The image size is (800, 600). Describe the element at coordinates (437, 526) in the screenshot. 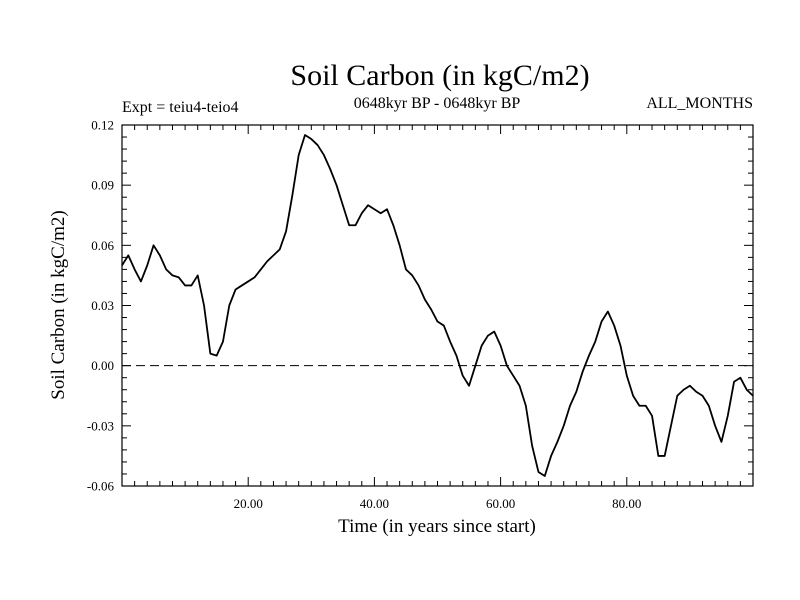

I see `x-axis-label: Time (in years since start)` at that location.